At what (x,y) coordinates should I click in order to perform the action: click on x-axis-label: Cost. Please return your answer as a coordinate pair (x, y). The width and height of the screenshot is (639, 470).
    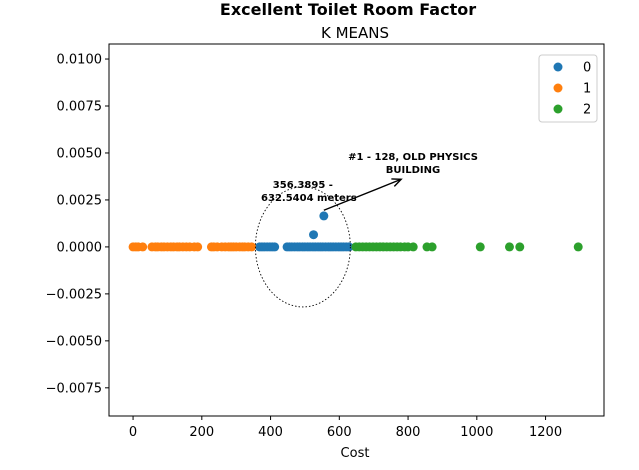
    Looking at the image, I should click on (355, 453).